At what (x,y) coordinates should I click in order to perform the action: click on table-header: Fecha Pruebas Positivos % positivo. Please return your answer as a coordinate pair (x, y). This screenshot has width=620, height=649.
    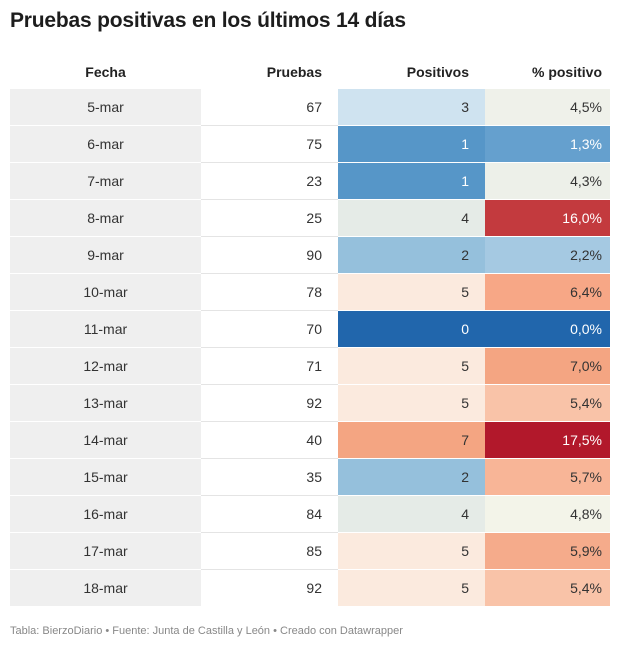
    Looking at the image, I should click on (310, 73).